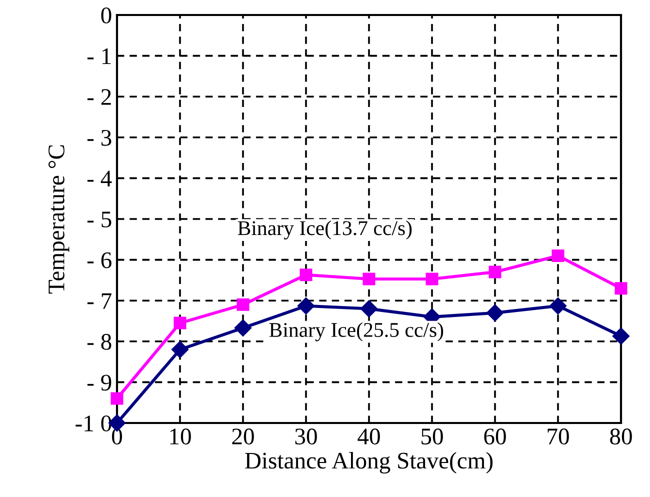  I want to click on x-tick-label: 20, so click(243, 436).